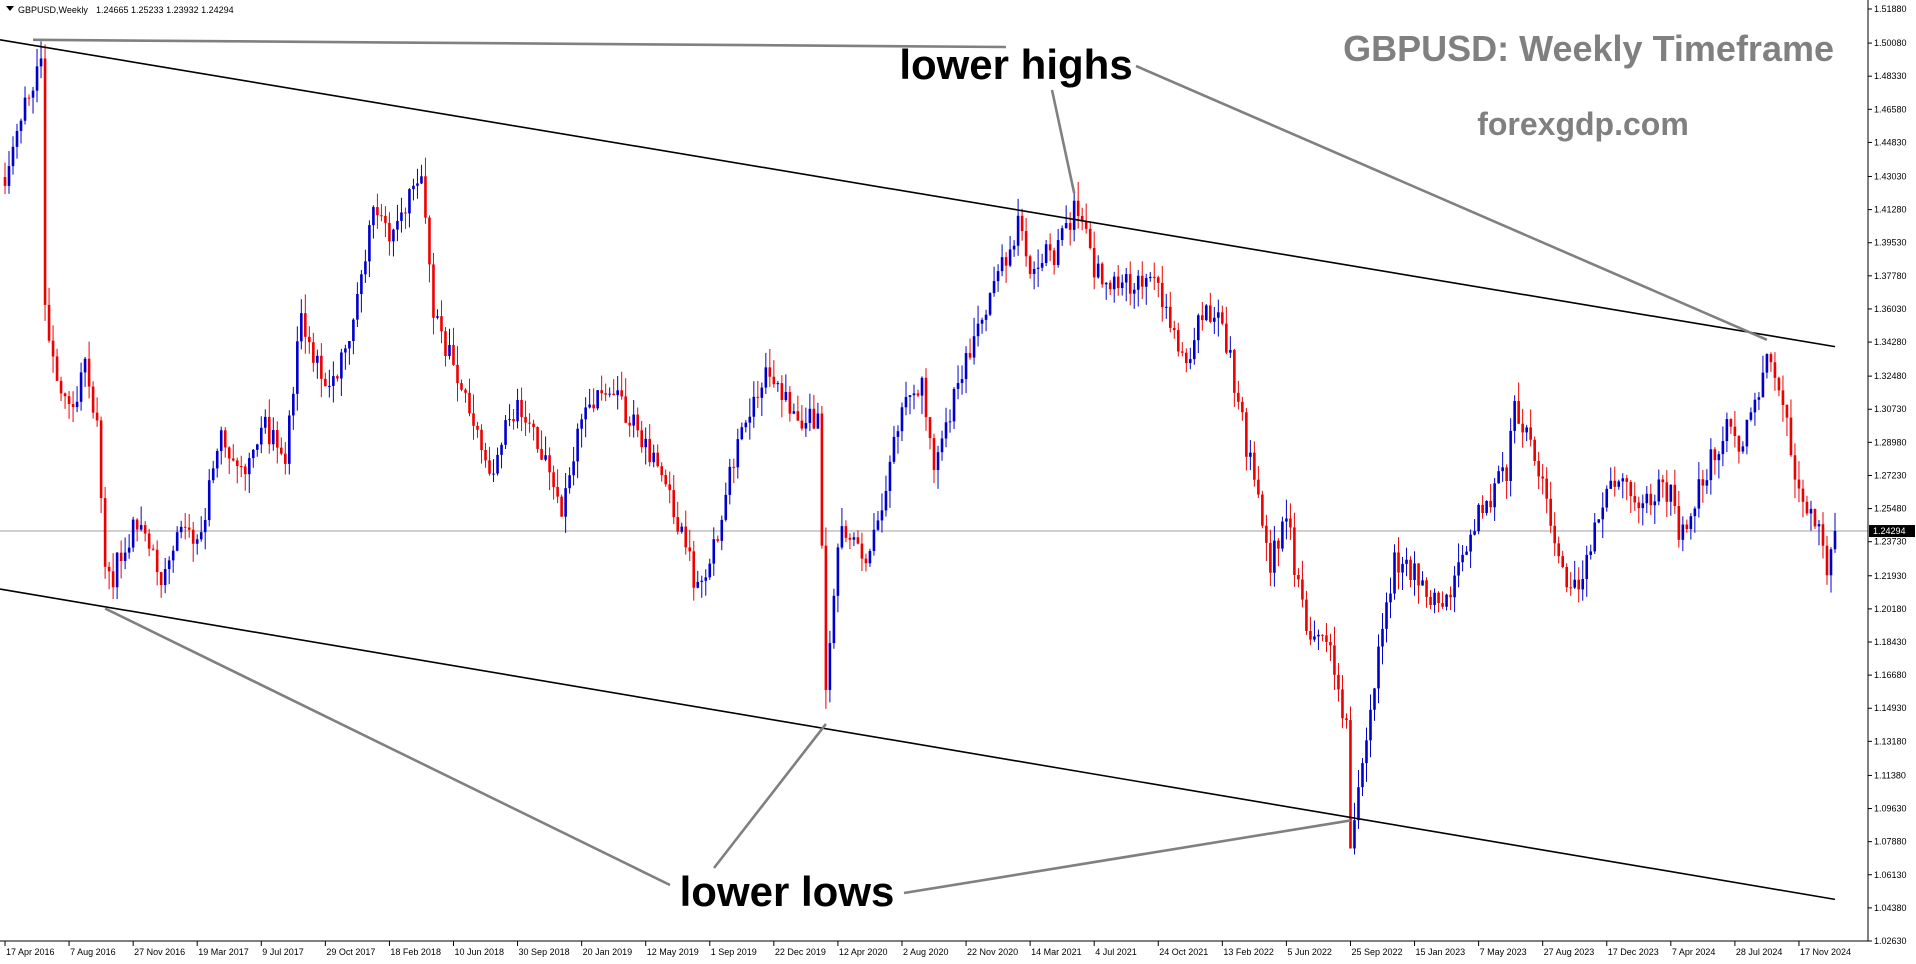 This screenshot has width=1916, height=964. I want to click on x-tick-label: 27 Nov 2016, so click(159, 952).